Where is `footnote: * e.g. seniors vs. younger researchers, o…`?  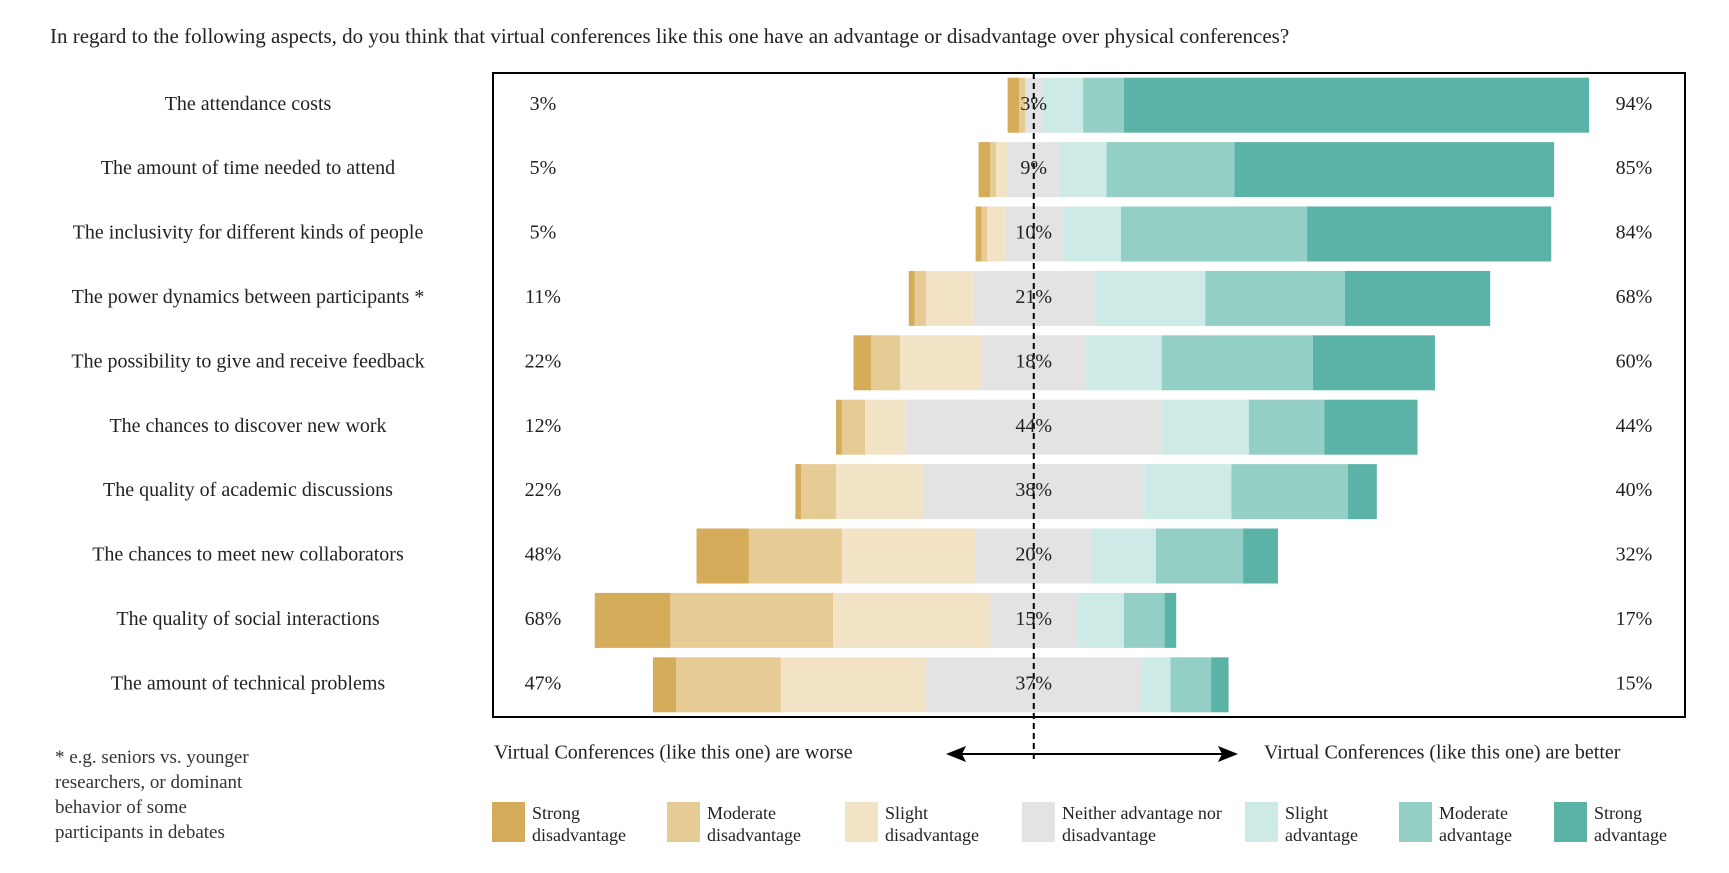 footnote: * e.g. seniors vs. younger researchers, o… is located at coordinates (152, 795).